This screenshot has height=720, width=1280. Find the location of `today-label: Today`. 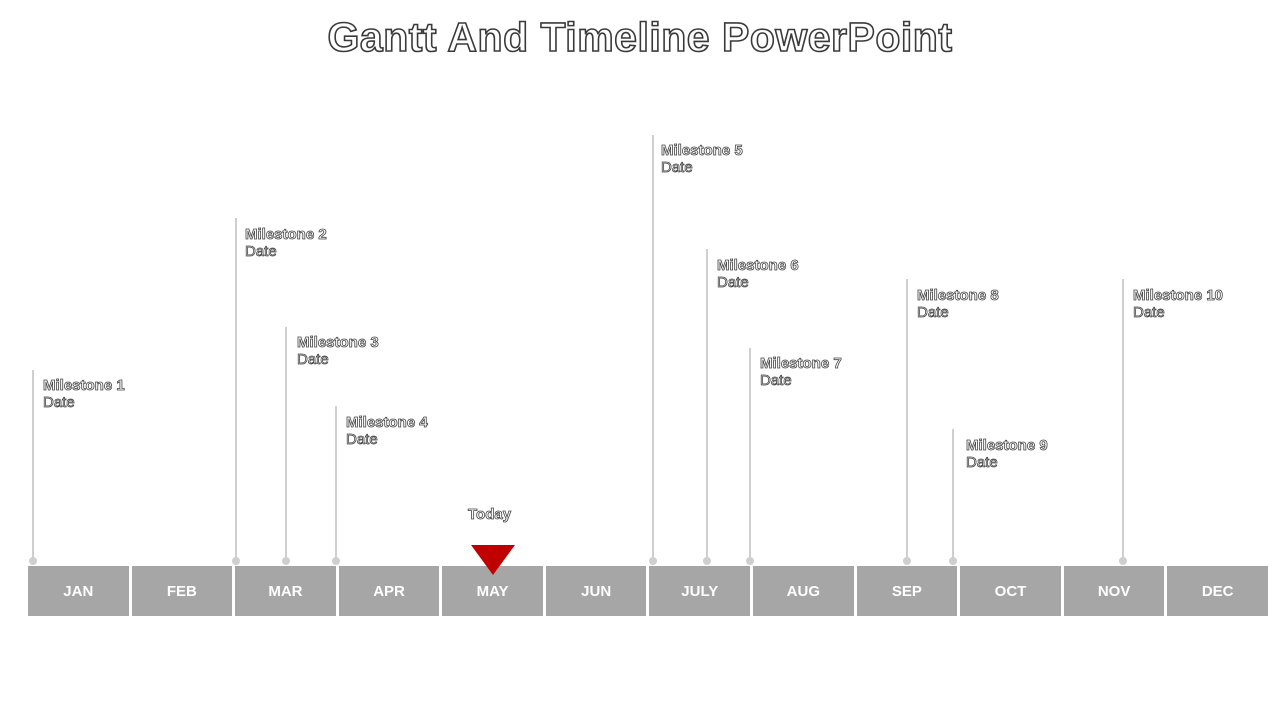

today-label: Today is located at coordinates (490, 515).